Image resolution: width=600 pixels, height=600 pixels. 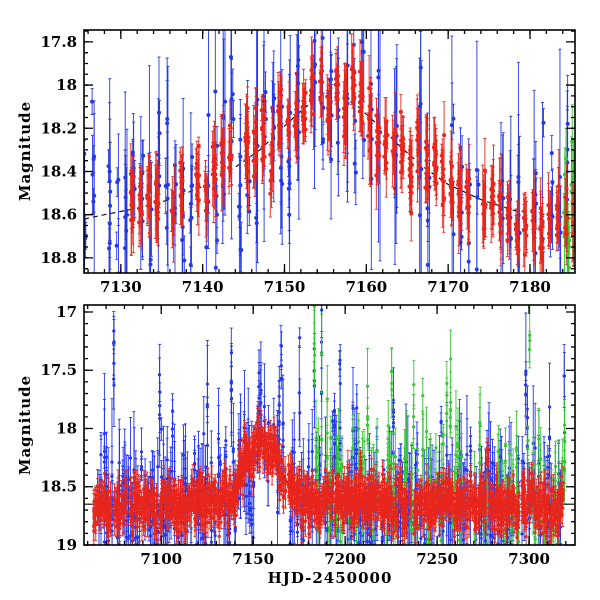 I want to click on y-axis-label-top: Magnitude, so click(x=25, y=151).